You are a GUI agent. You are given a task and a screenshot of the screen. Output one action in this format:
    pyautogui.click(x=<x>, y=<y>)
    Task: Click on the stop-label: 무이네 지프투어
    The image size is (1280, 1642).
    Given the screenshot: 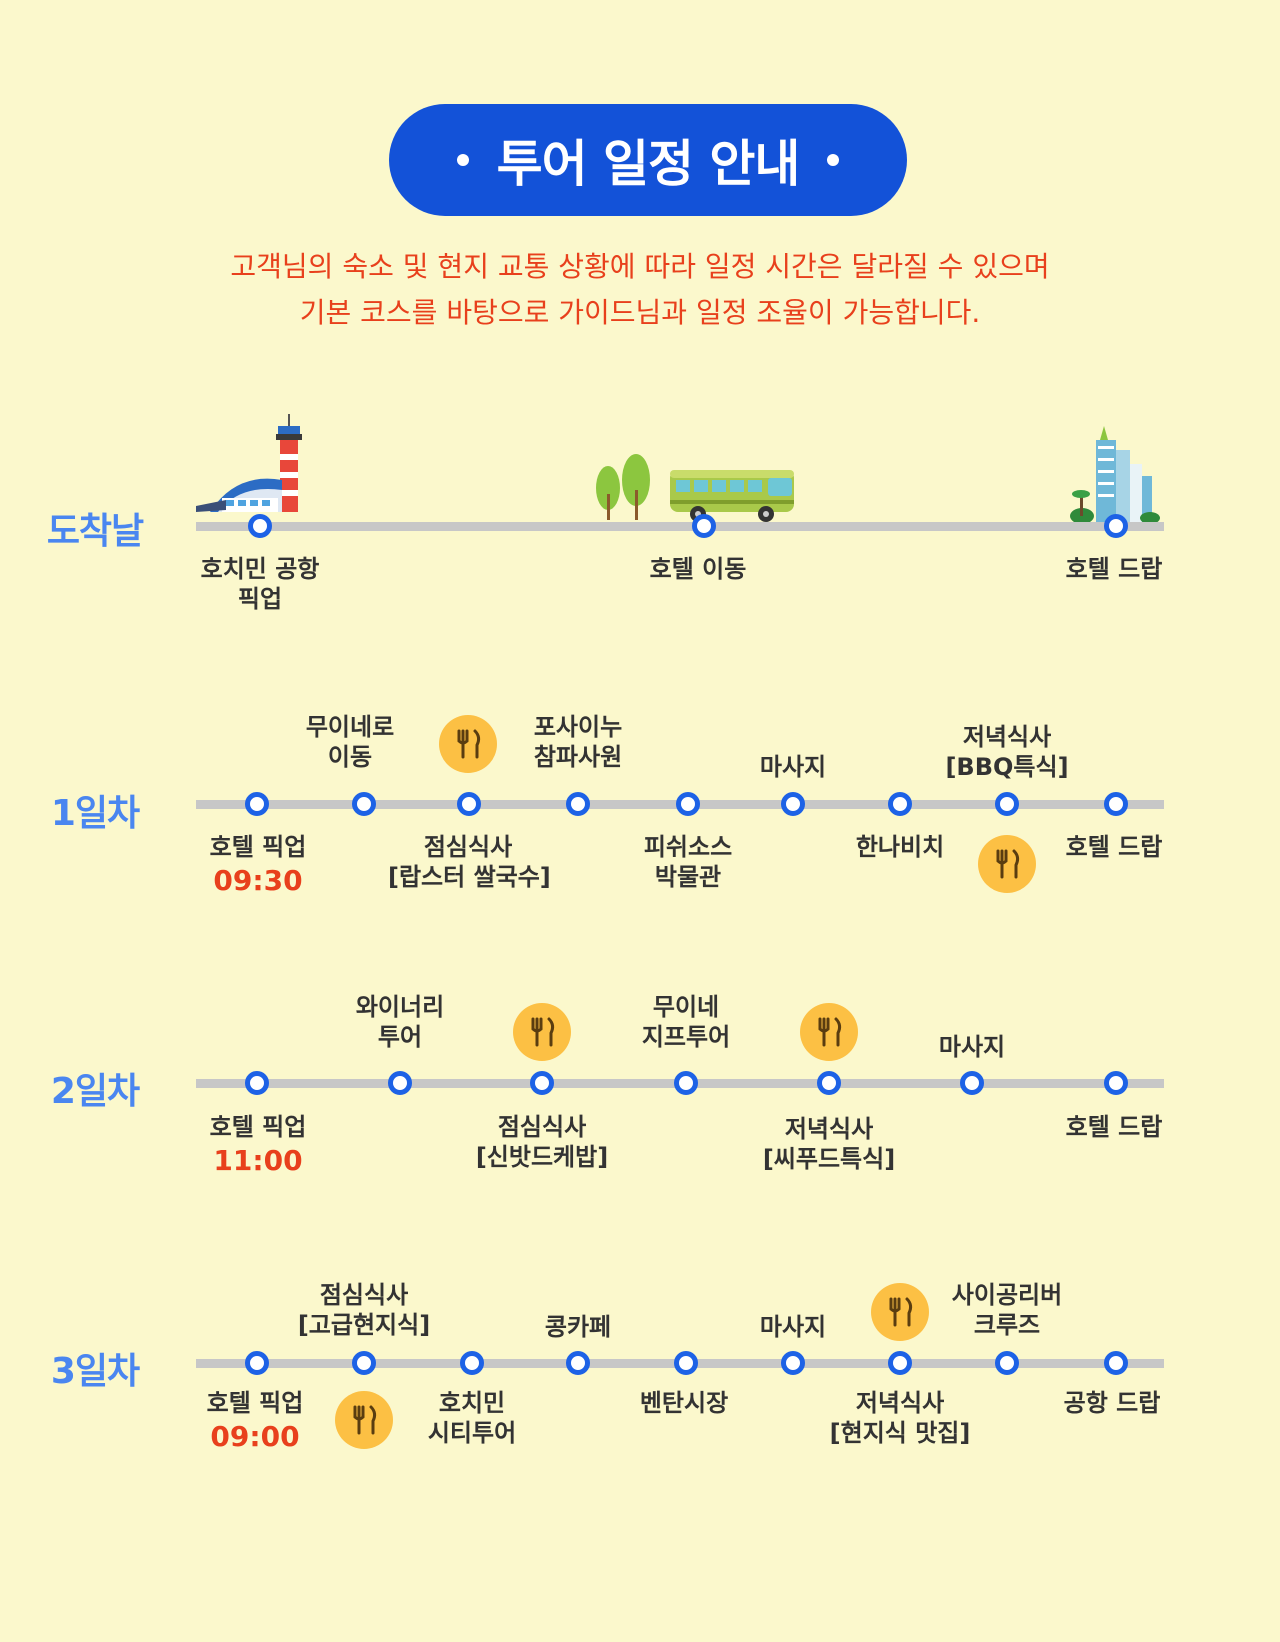 What is the action you would take?
    pyautogui.click(x=686, y=1022)
    